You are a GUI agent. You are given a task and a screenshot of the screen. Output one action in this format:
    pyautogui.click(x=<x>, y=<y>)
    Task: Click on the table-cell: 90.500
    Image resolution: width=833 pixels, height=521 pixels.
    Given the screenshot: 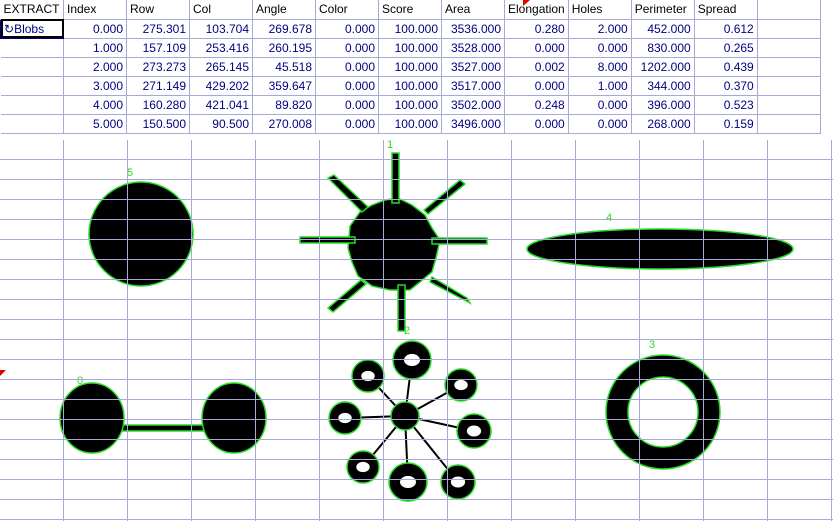 What is the action you would take?
    pyautogui.click(x=221, y=124)
    